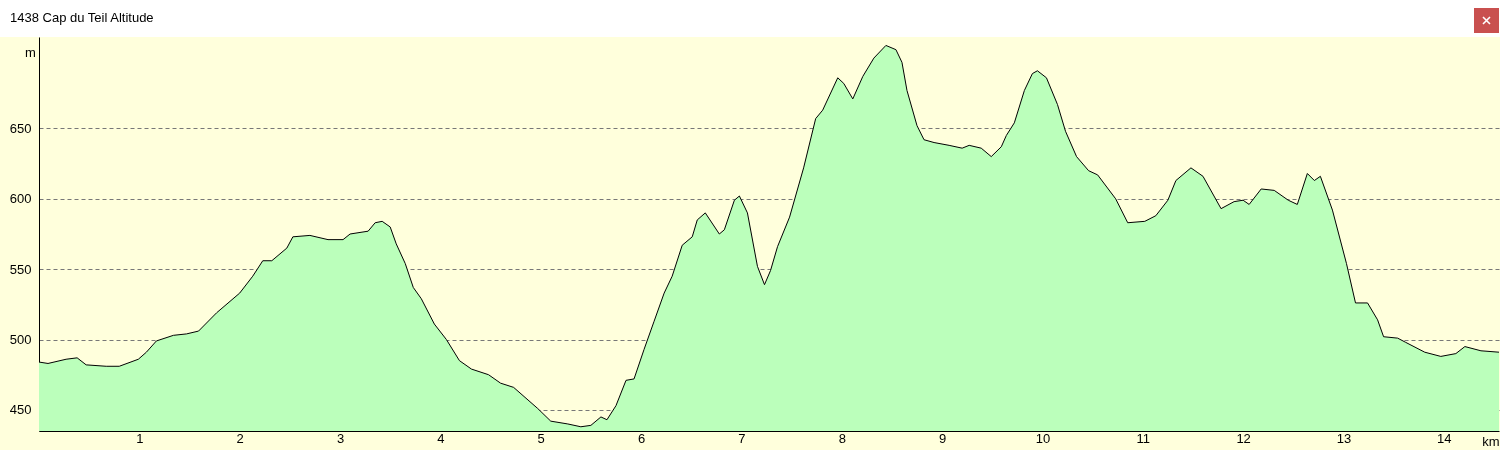  Describe the element at coordinates (942, 438) in the screenshot. I see `x-tick-label: 9` at that location.